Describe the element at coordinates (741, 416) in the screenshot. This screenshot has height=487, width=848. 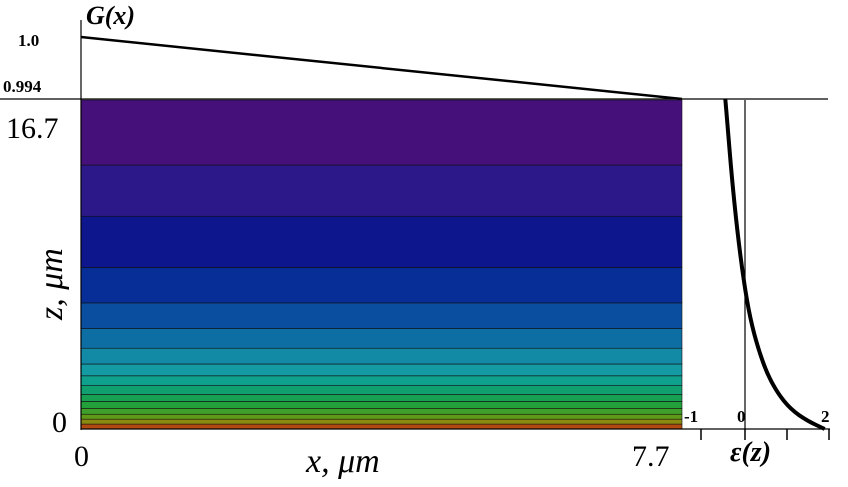
I see `epsilon-tick-0: 0` at that location.